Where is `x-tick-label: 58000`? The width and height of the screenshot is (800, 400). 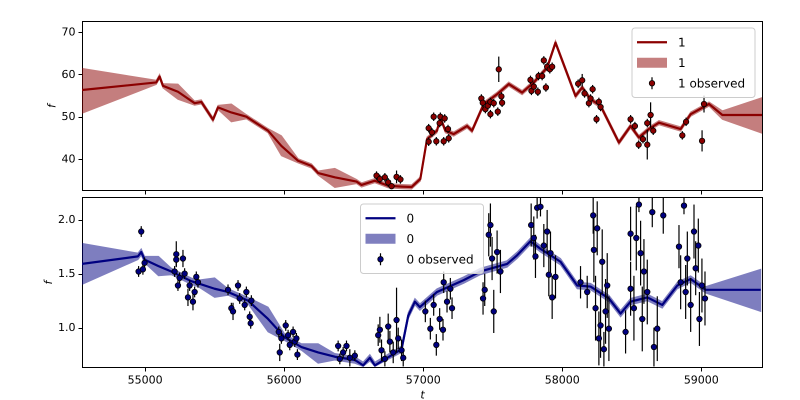
x-tick-label: 58000 is located at coordinates (562, 380).